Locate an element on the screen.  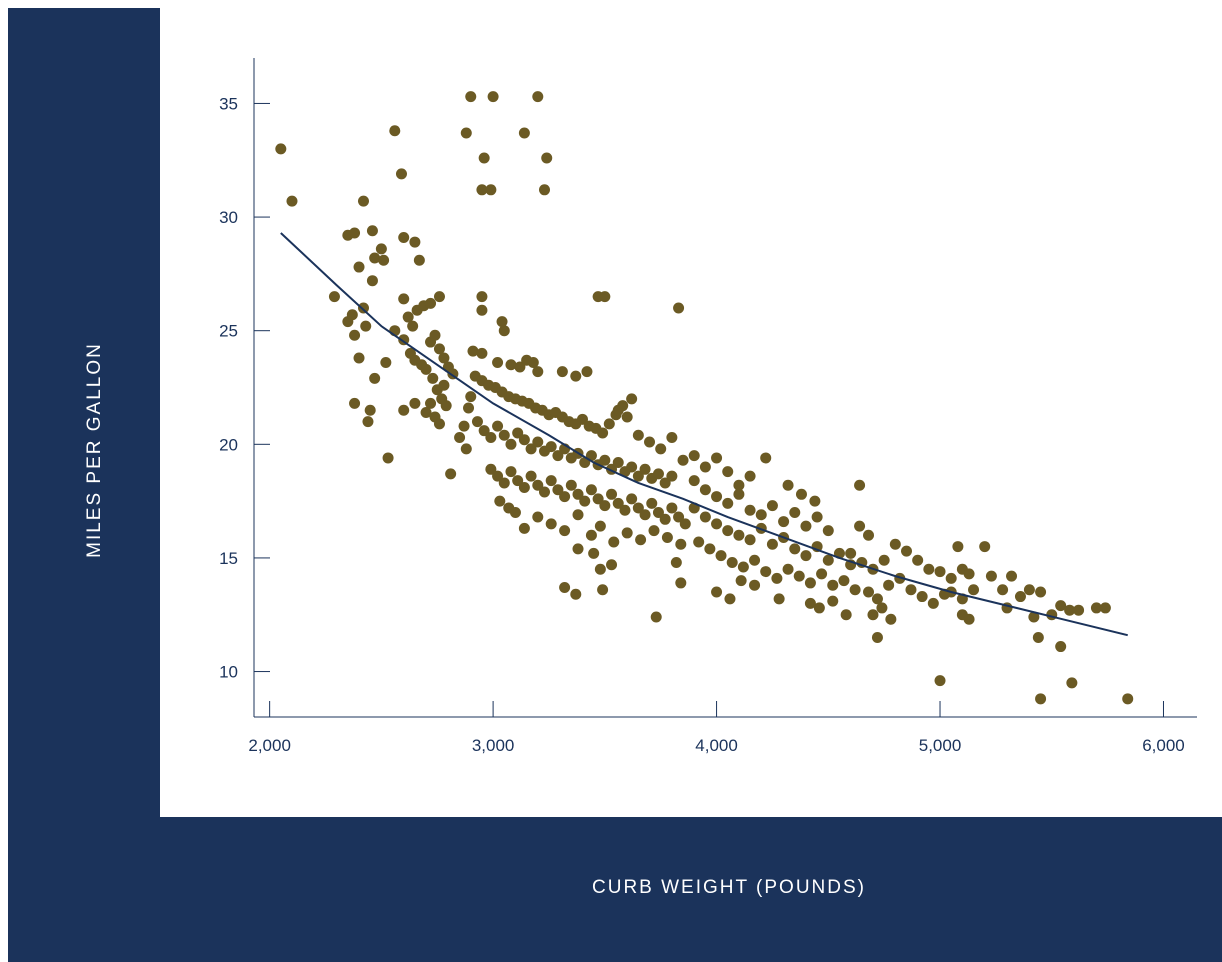
x-tick-label: 4,000 is located at coordinates (716, 745).